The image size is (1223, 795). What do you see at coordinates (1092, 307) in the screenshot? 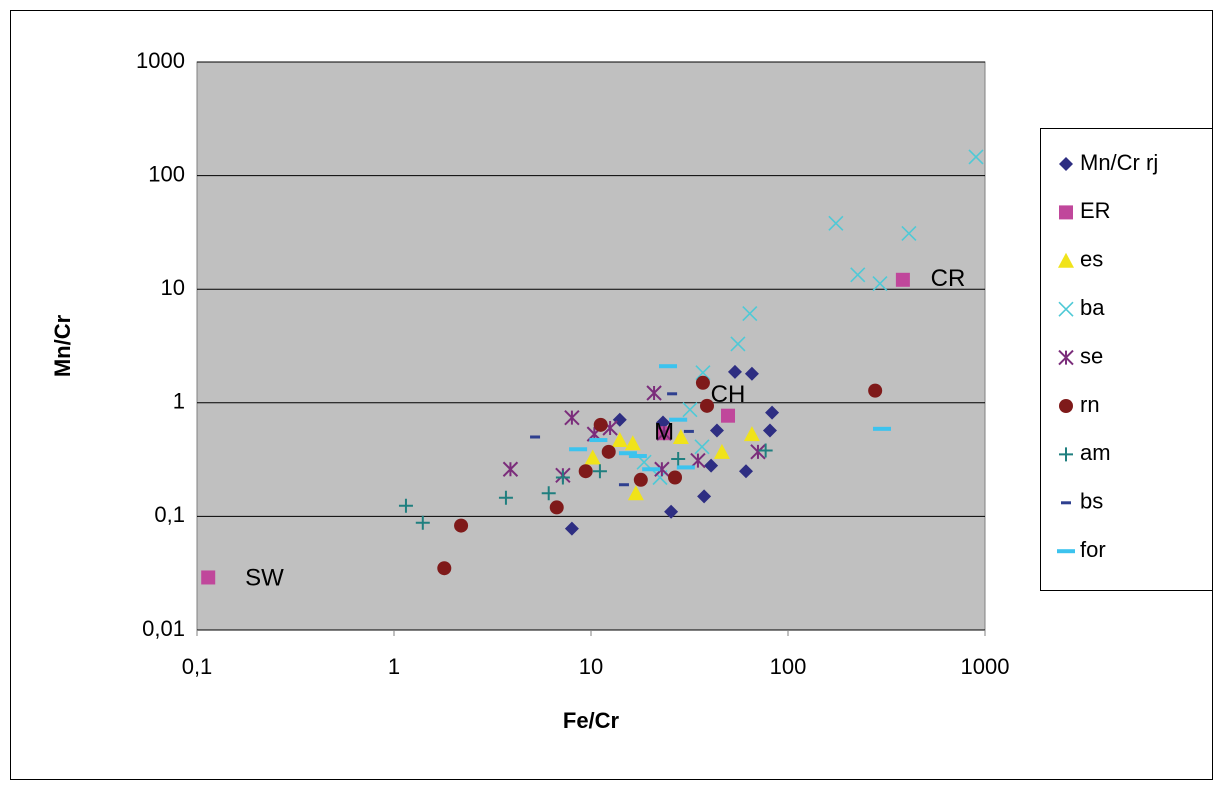
I see `legend-label: ba` at bounding box center [1092, 307].